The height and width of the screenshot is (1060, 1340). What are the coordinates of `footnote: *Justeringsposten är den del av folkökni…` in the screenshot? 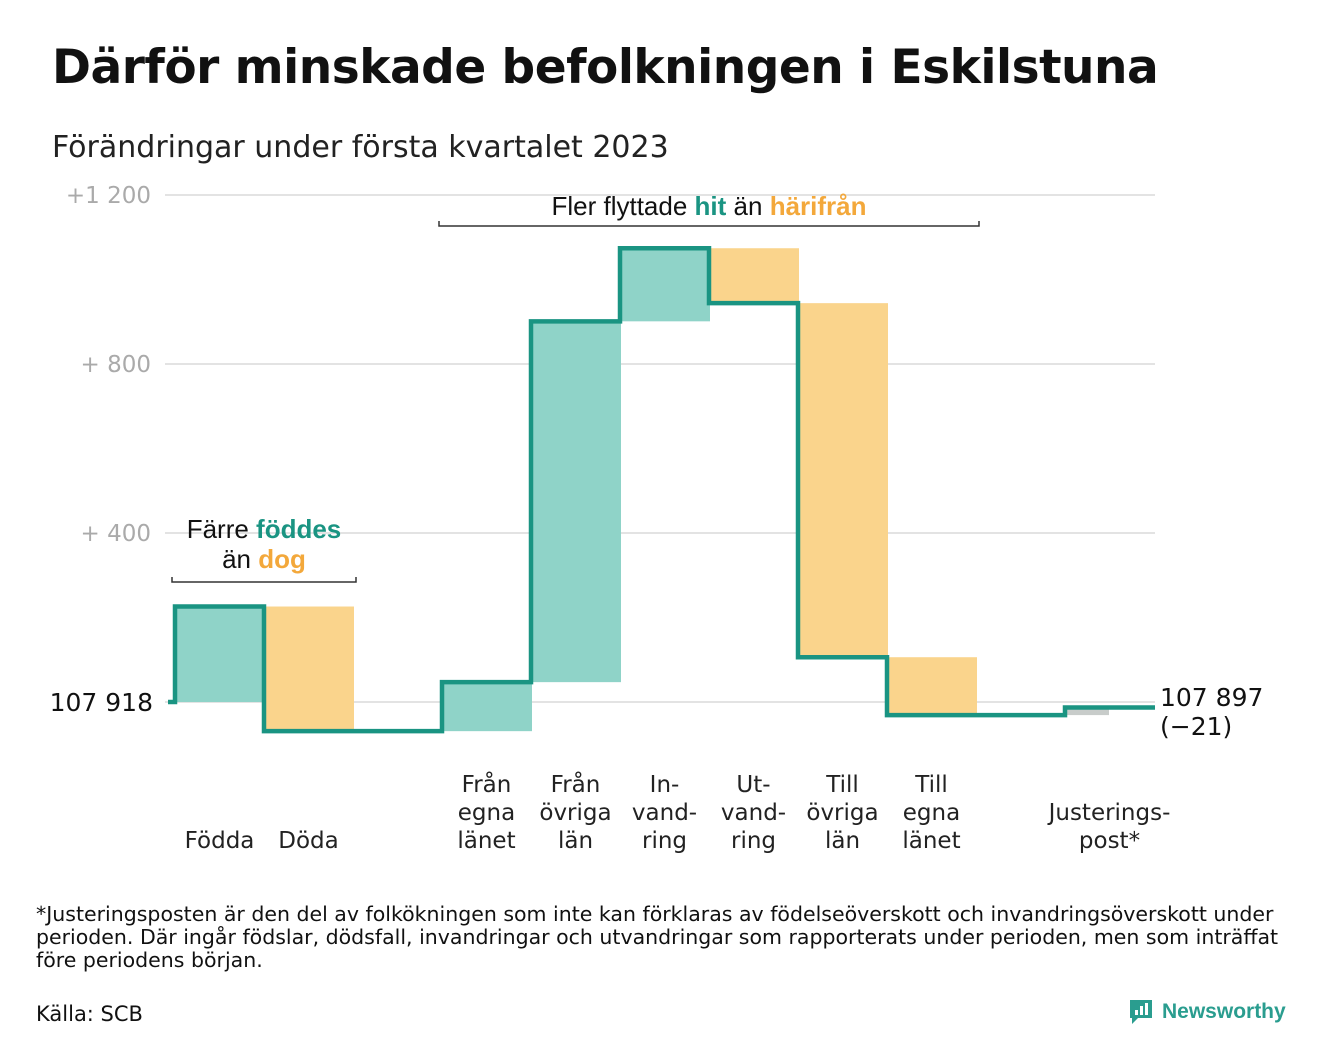 It's located at (657, 937).